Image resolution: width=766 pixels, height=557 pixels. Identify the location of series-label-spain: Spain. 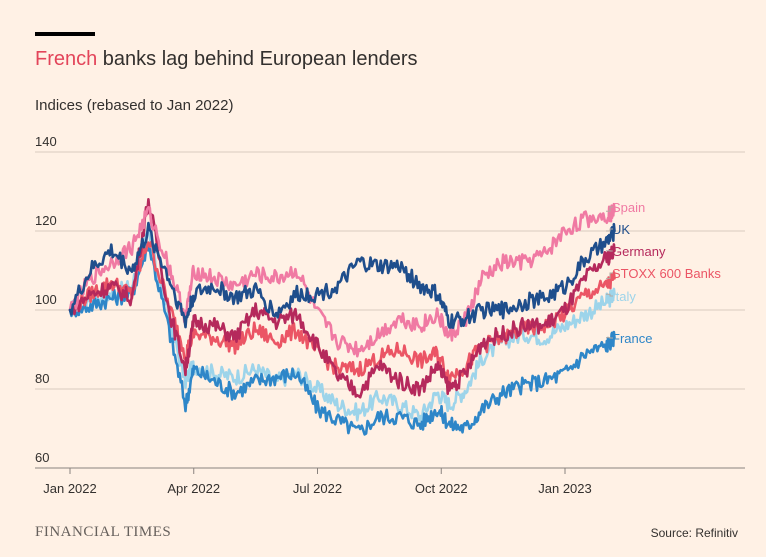
(628, 207).